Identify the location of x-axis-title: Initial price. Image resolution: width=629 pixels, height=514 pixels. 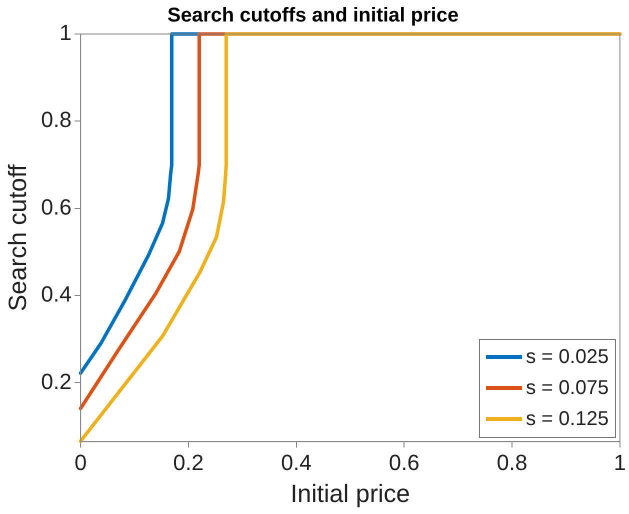
(350, 494).